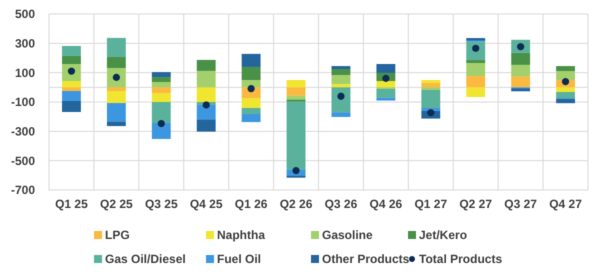 The width and height of the screenshot is (602, 278). I want to click on x-tick-label: Q3 25, so click(161, 204).